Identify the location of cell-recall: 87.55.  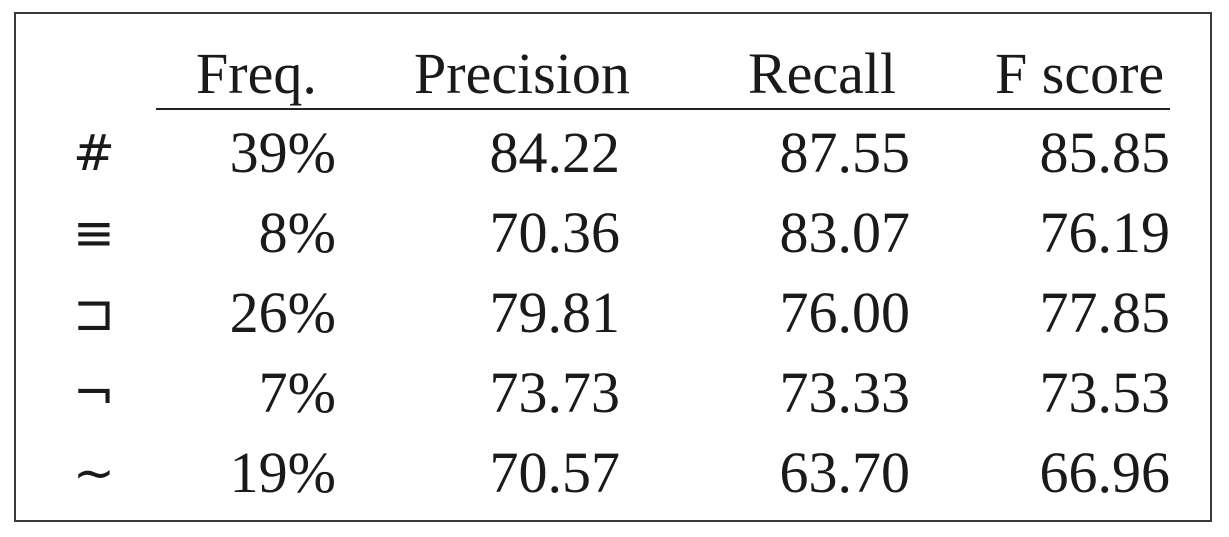
(845, 152).